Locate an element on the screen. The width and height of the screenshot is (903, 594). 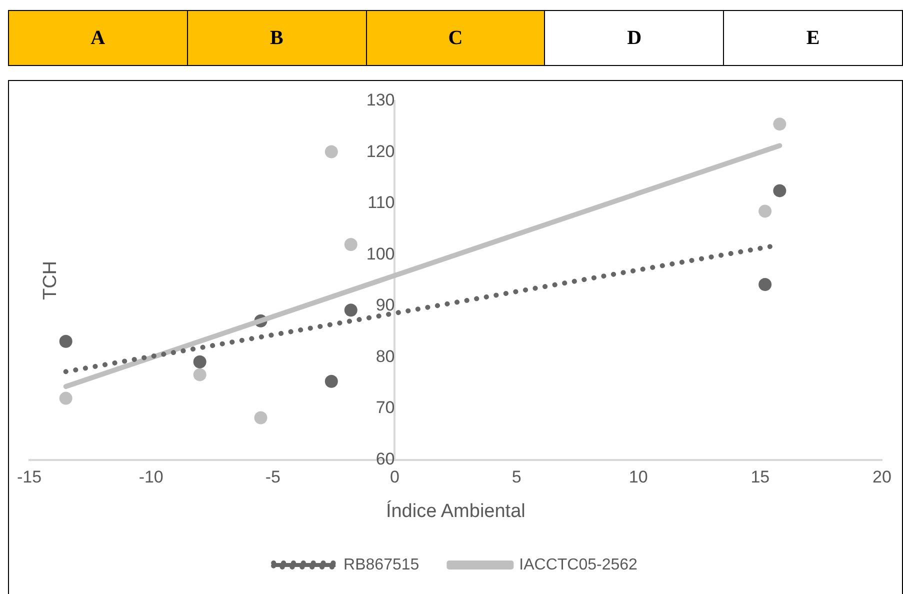
y-axis-title: TCH is located at coordinates (51, 280).